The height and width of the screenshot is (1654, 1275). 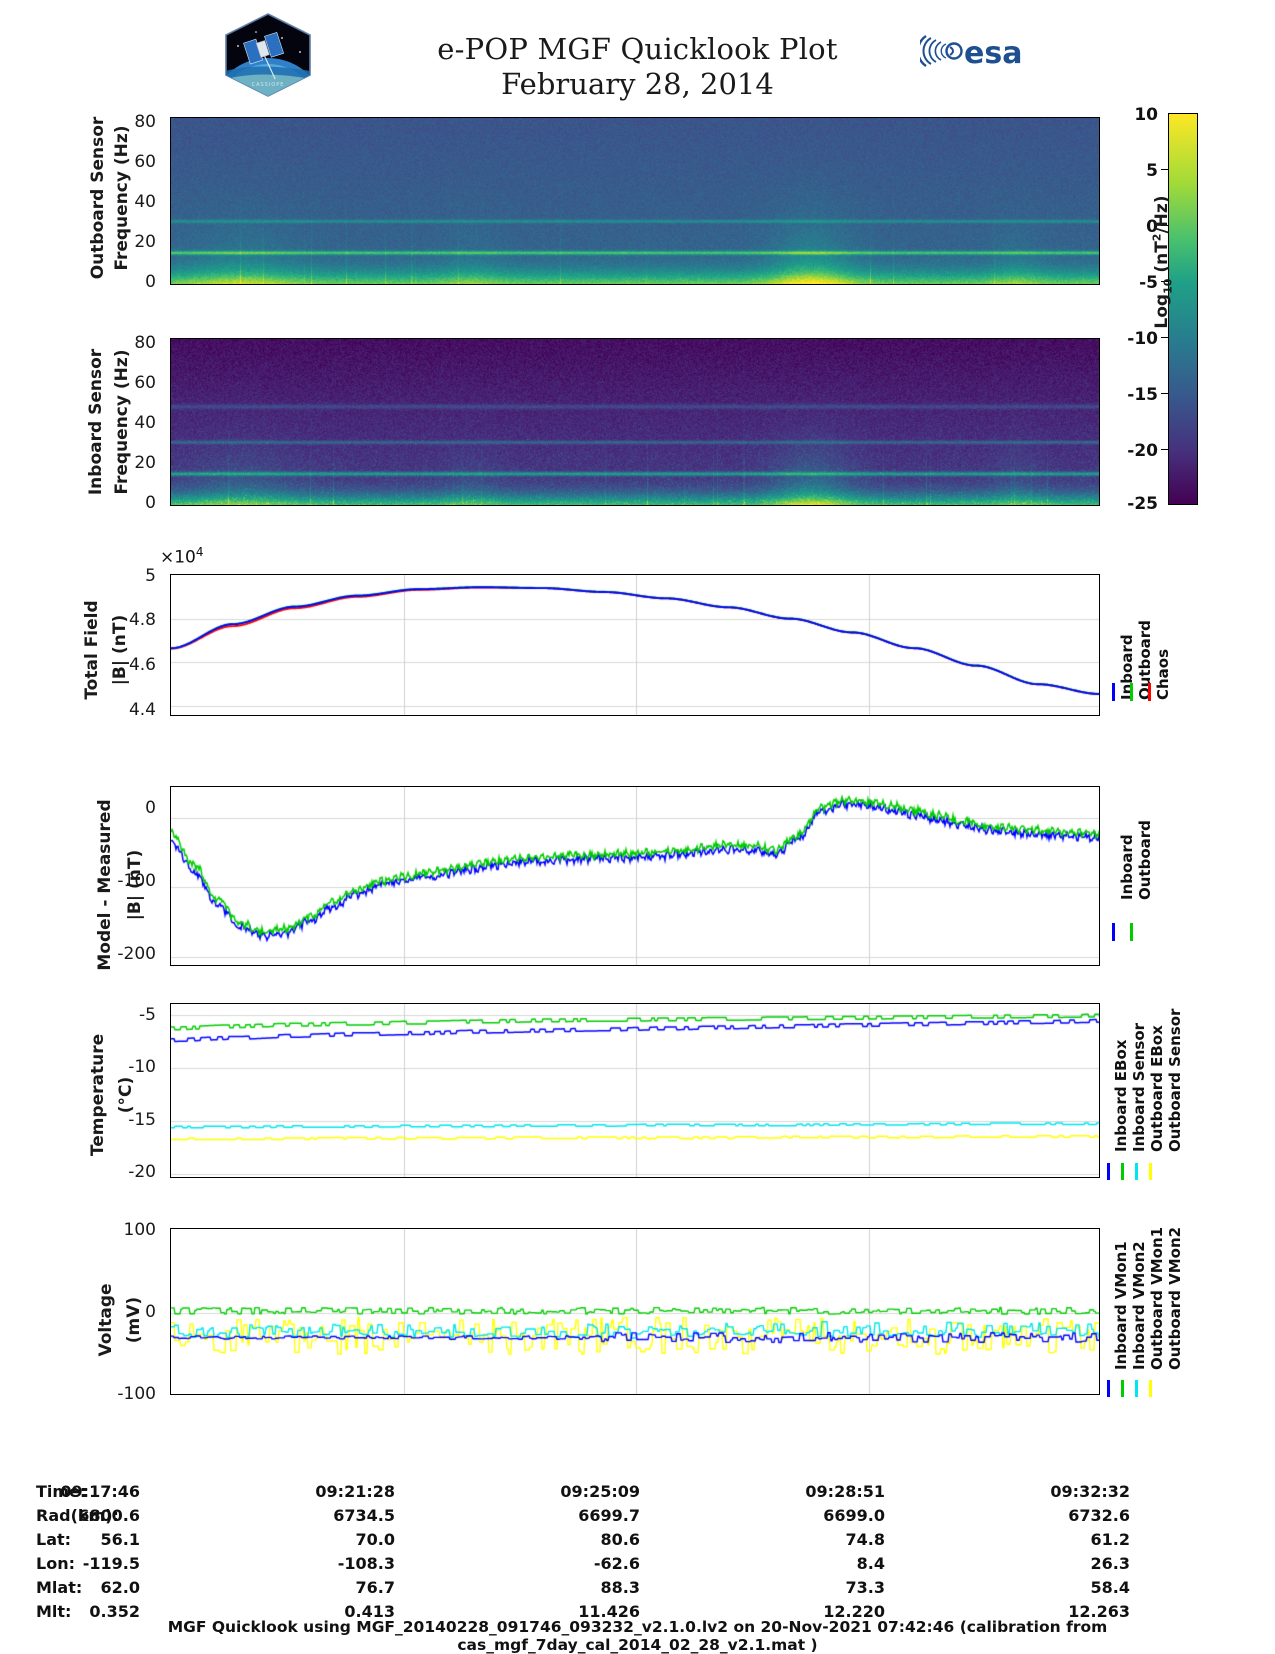 What do you see at coordinates (600, 1491) in the screenshot?
I see `ephemeris-cell: 09:25:09` at bounding box center [600, 1491].